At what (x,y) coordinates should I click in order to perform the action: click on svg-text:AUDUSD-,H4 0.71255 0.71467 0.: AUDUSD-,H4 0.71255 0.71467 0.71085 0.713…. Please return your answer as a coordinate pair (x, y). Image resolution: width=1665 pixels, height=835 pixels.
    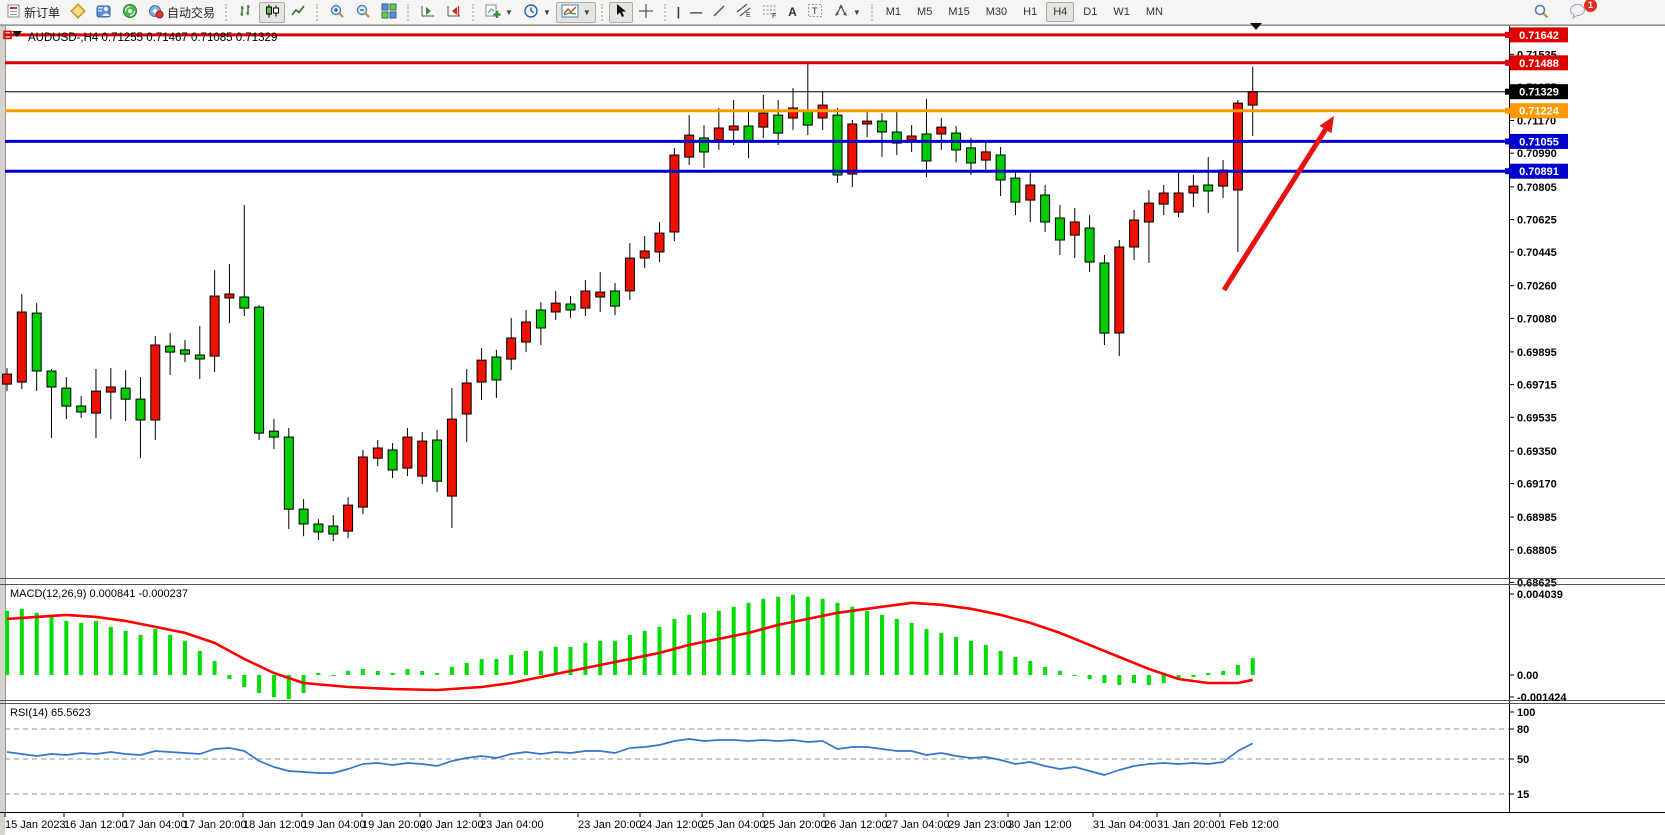
    Looking at the image, I should click on (152, 38).